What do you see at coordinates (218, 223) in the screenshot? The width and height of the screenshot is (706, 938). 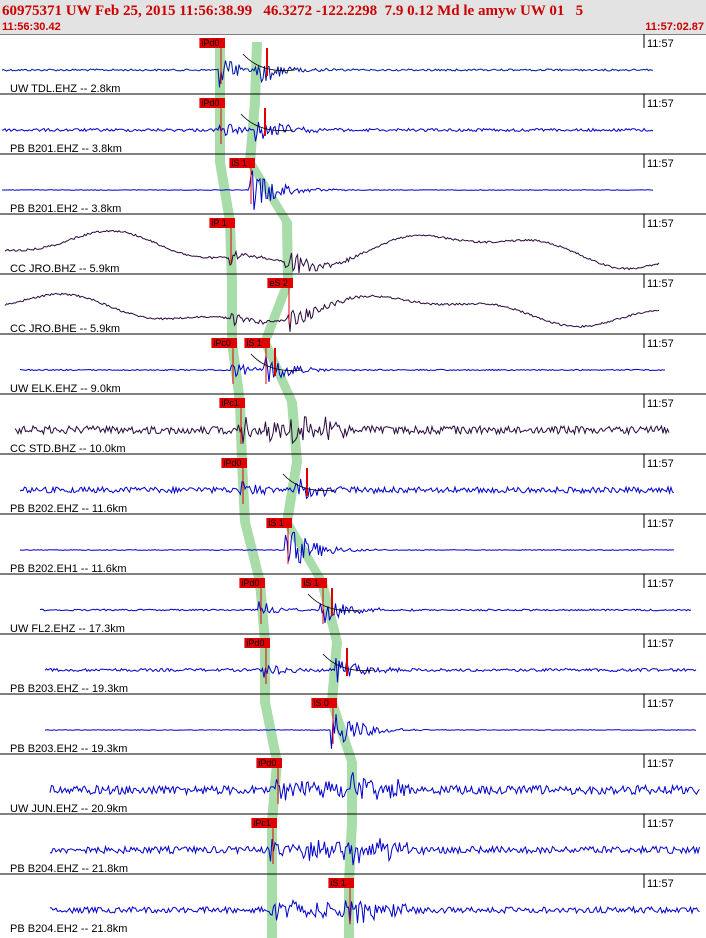 I see `p-pick-label: iP 1` at bounding box center [218, 223].